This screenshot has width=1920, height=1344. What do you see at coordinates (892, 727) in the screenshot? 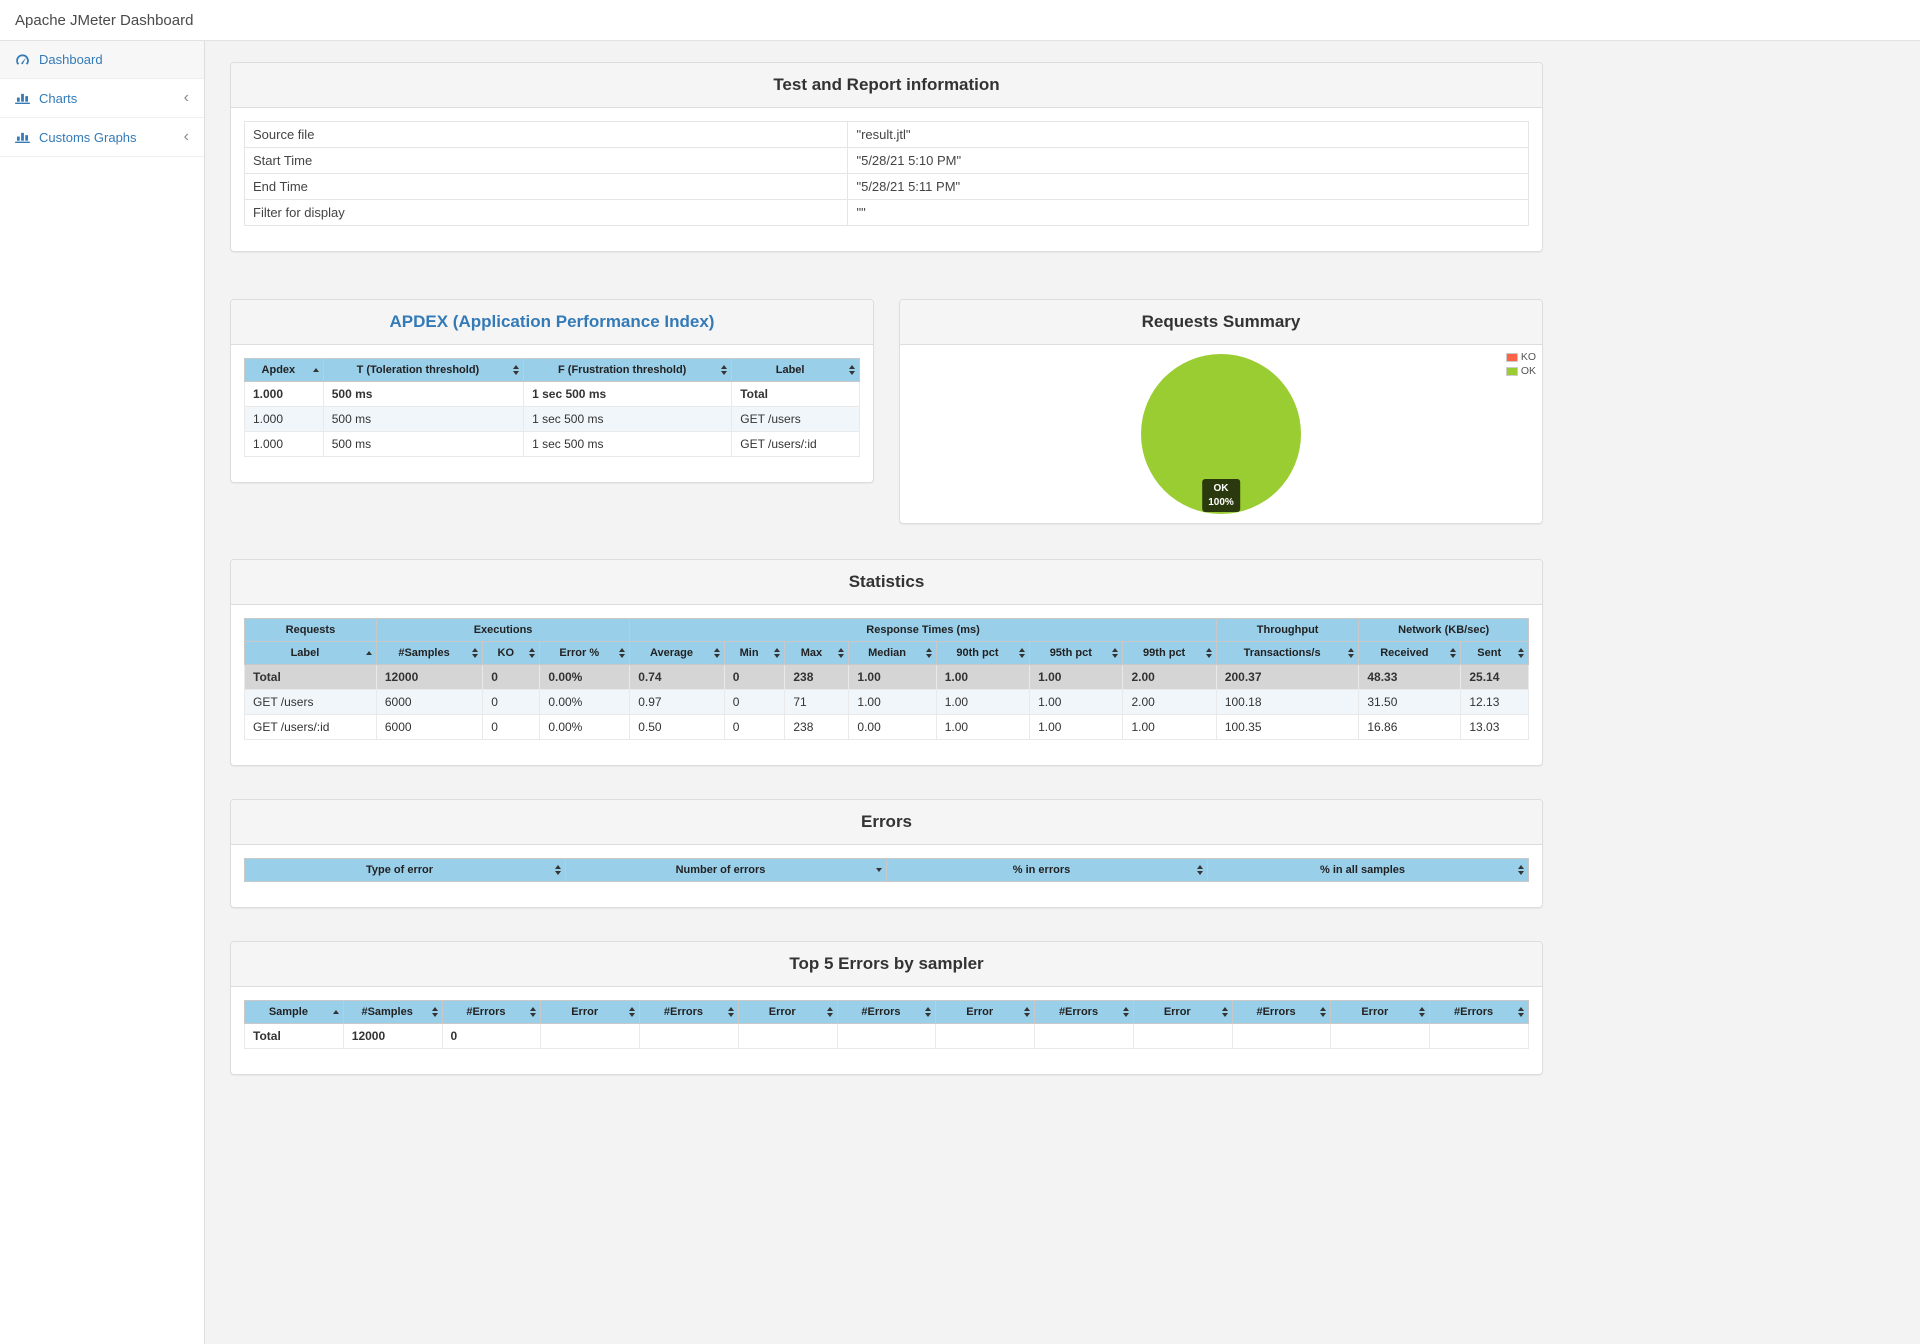
I see `table-cell: 0.00` at bounding box center [892, 727].